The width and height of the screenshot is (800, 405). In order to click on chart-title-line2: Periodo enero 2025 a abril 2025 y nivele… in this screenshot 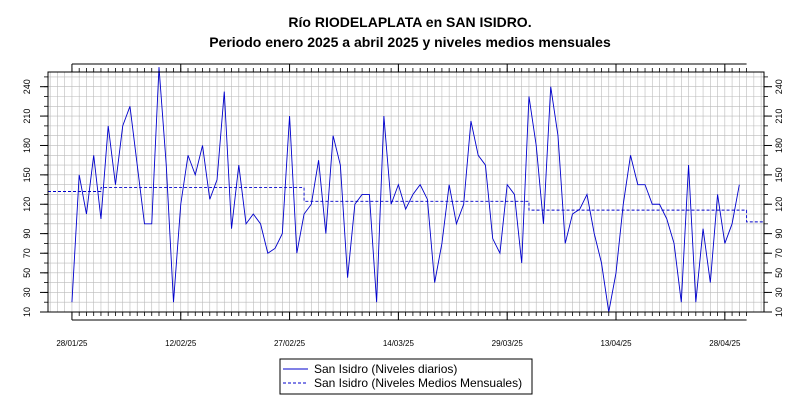, I will do `click(410, 42)`.